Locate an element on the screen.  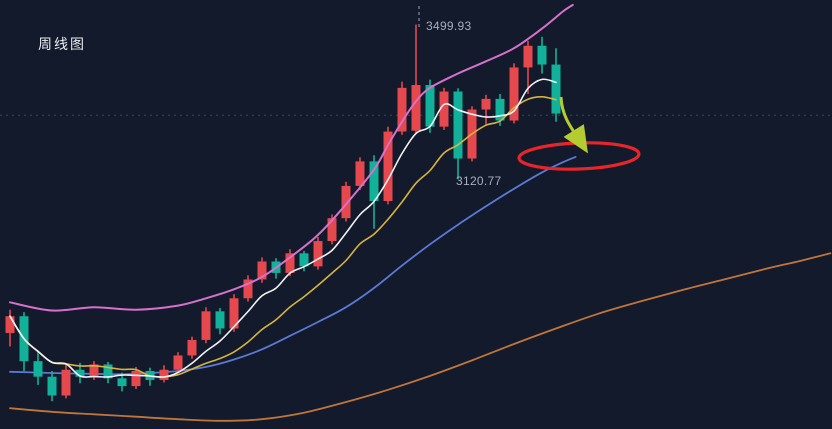
highlight-ellipse is located at coordinates (579, 156).